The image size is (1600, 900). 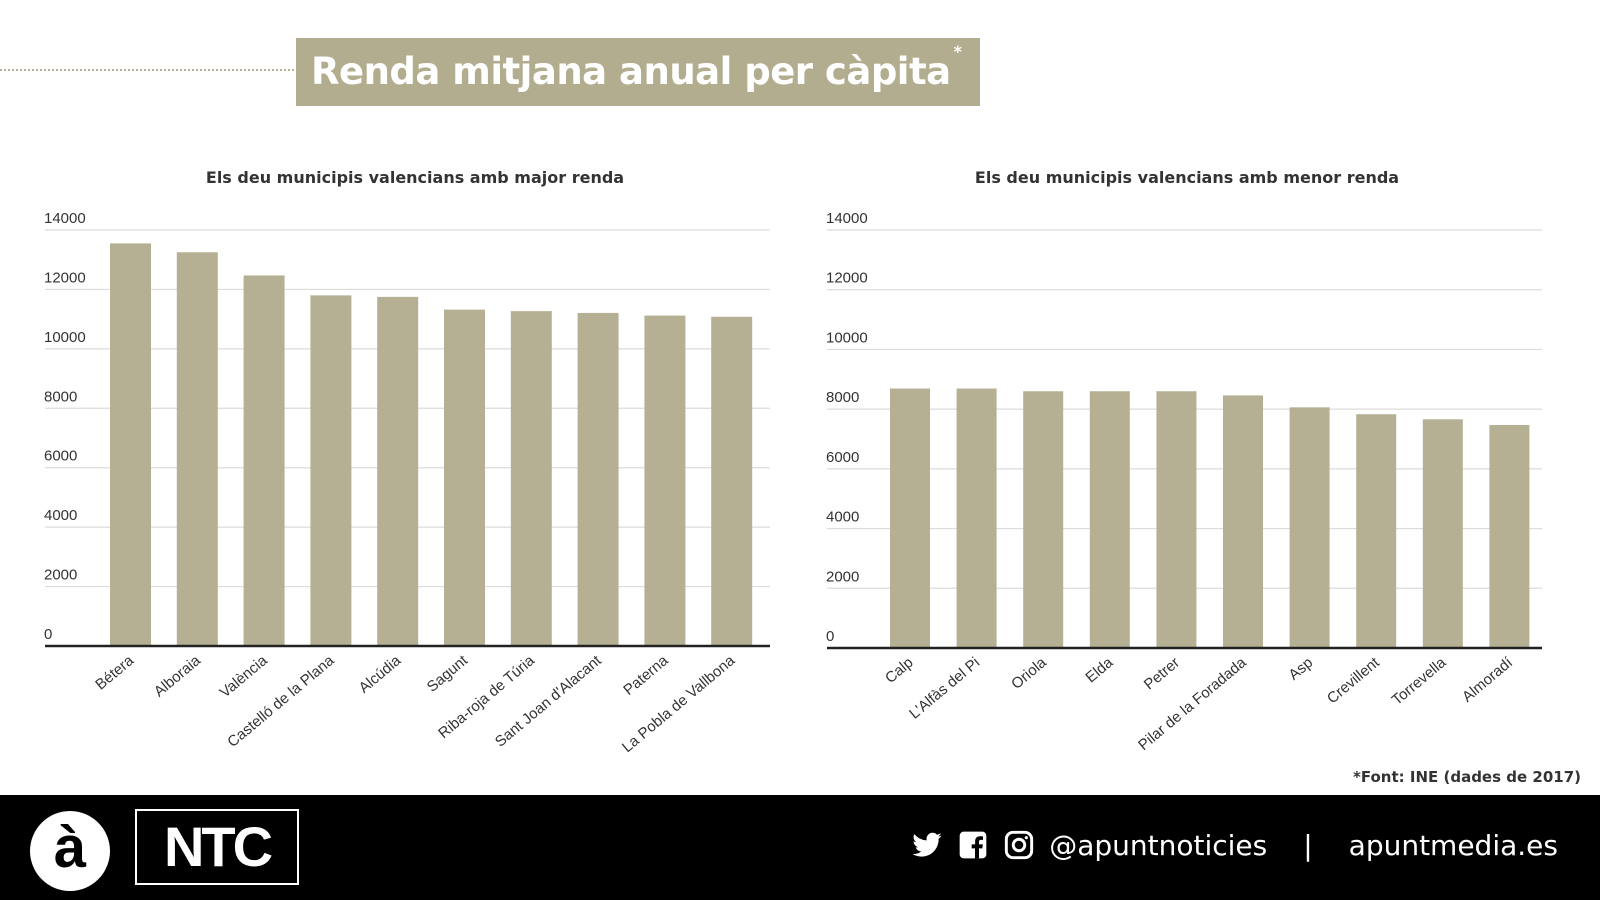 What do you see at coordinates (1192, 704) in the screenshot?
I see `x-tick-label: Pilar de la Foradada` at bounding box center [1192, 704].